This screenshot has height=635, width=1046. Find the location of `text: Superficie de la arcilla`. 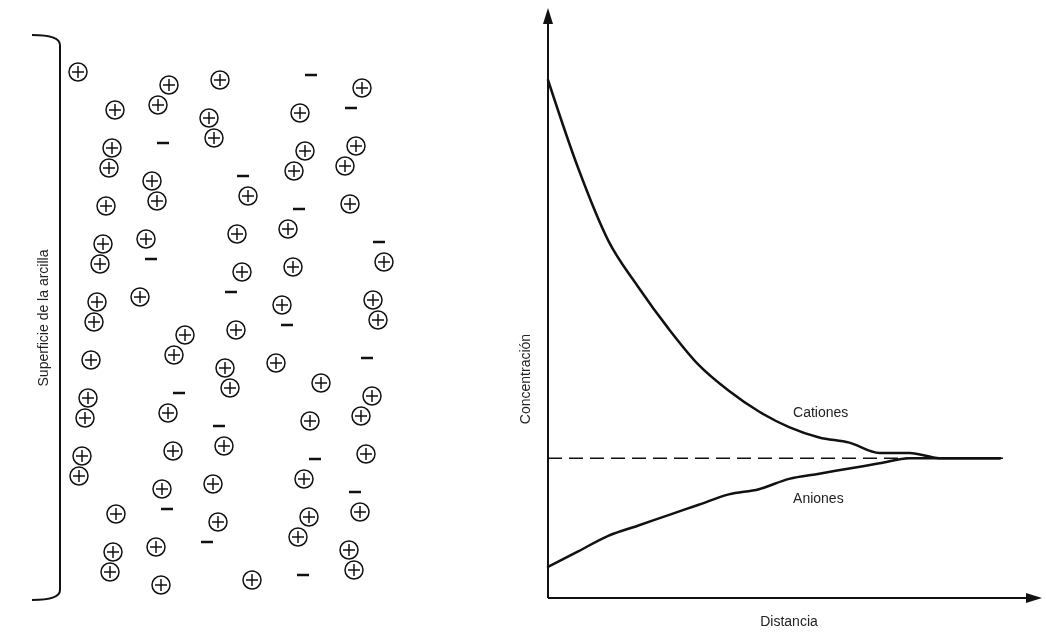

text: Superficie de la arcilla is located at coordinates (43, 318).